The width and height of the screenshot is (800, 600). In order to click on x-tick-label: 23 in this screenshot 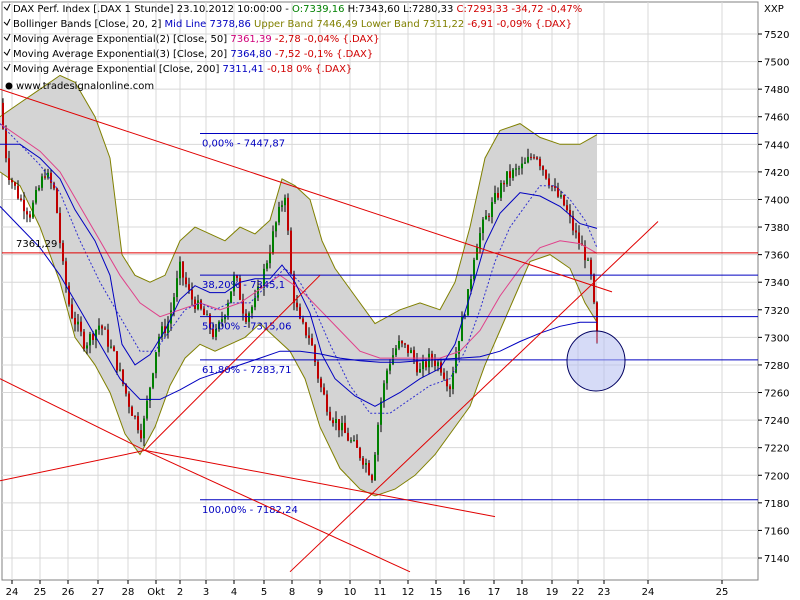, I will do `click(604, 592)`.